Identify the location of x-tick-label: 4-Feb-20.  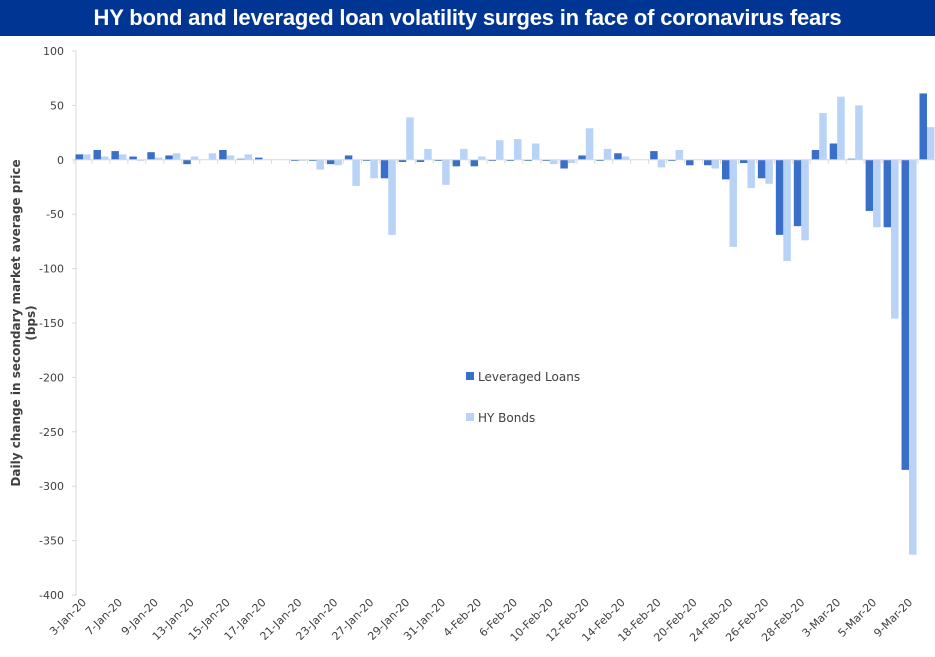
(462, 617).